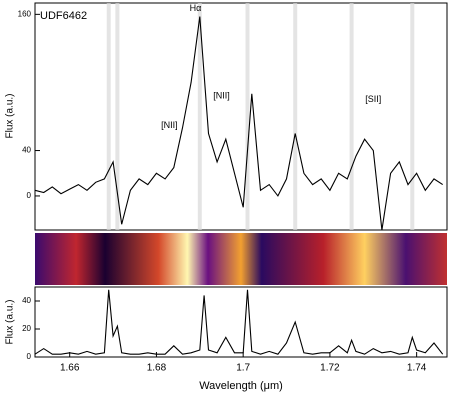  What do you see at coordinates (417, 368) in the screenshot?
I see `x-tick-label: 1.74` at bounding box center [417, 368].